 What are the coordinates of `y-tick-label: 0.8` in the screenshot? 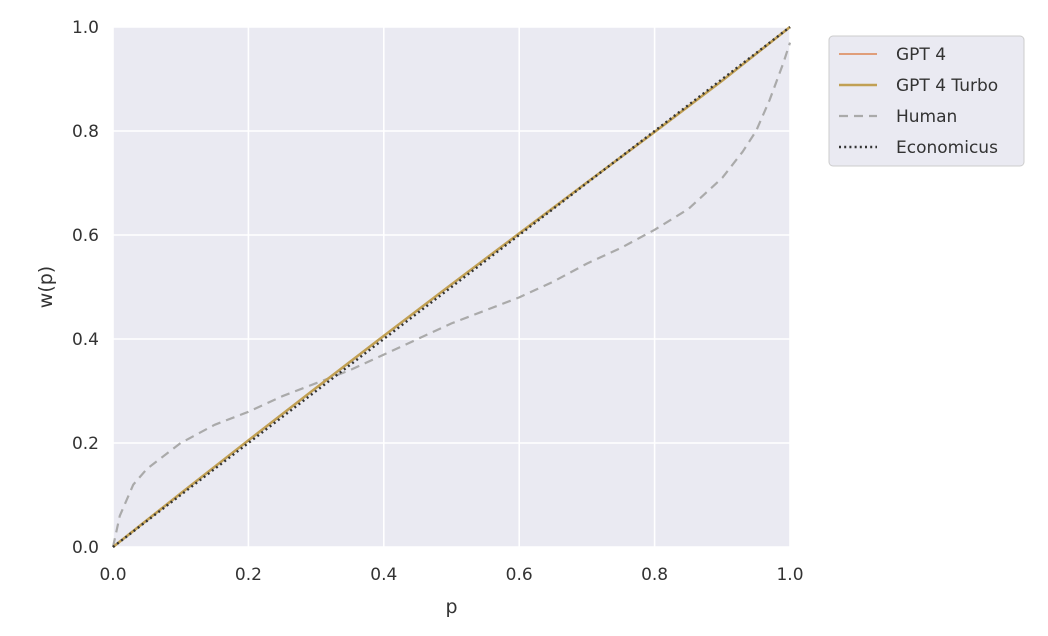 It's located at (85, 132).